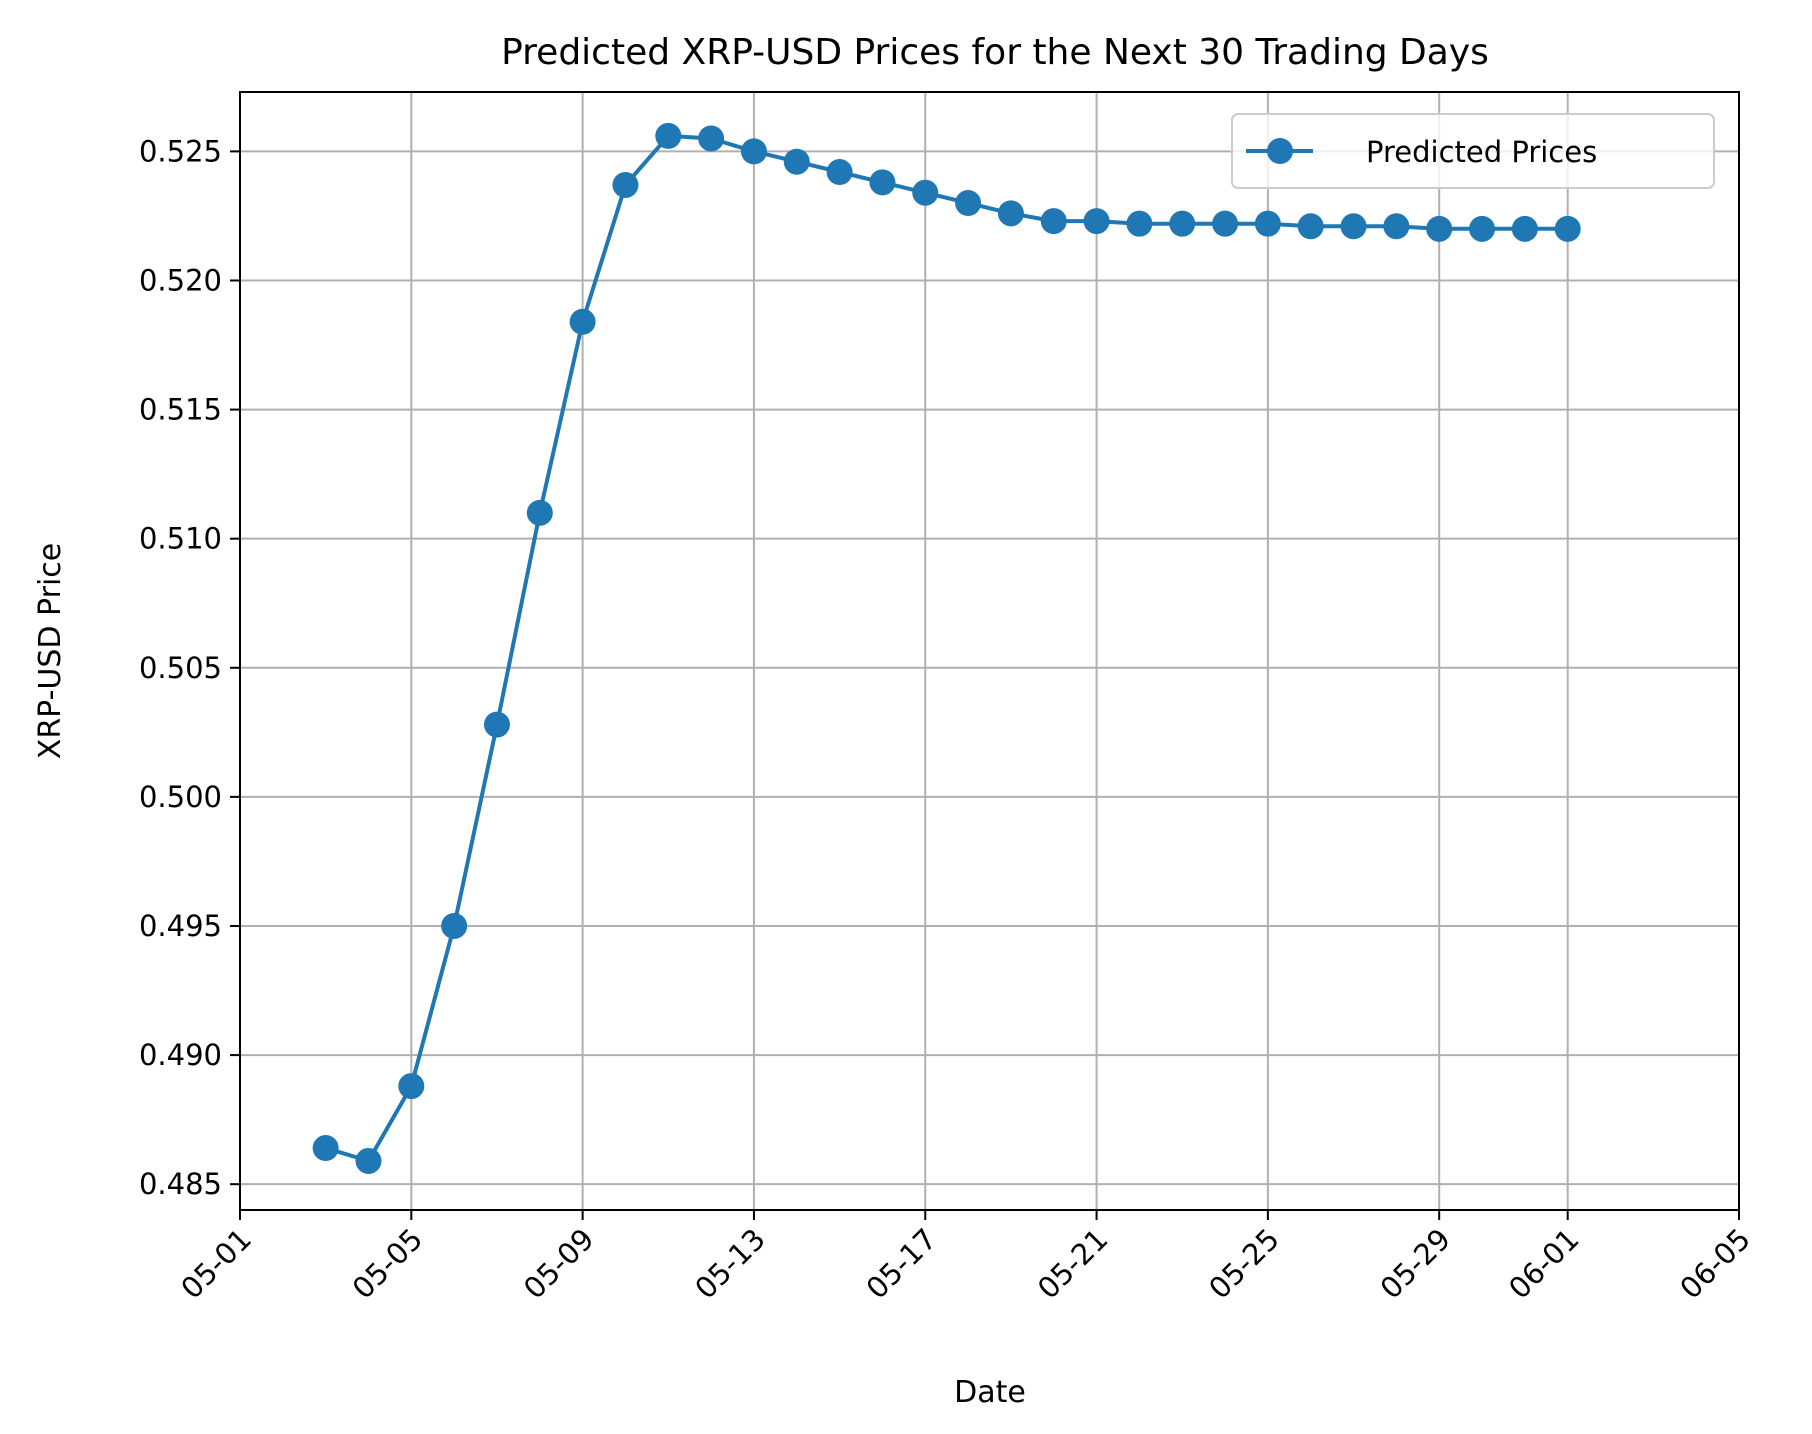 The width and height of the screenshot is (1812, 1434). Describe the element at coordinates (1481, 152) in the screenshot. I see `legend-label: Predicted Prices` at that location.